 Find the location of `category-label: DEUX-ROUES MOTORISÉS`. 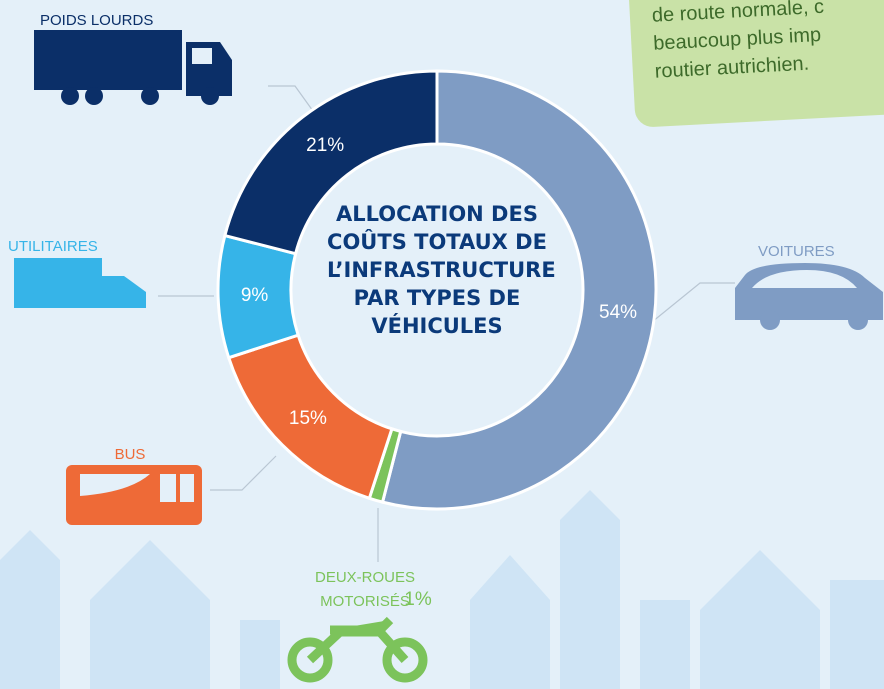

category-label: DEUX-ROUES MOTORISÉS is located at coordinates (364, 589).